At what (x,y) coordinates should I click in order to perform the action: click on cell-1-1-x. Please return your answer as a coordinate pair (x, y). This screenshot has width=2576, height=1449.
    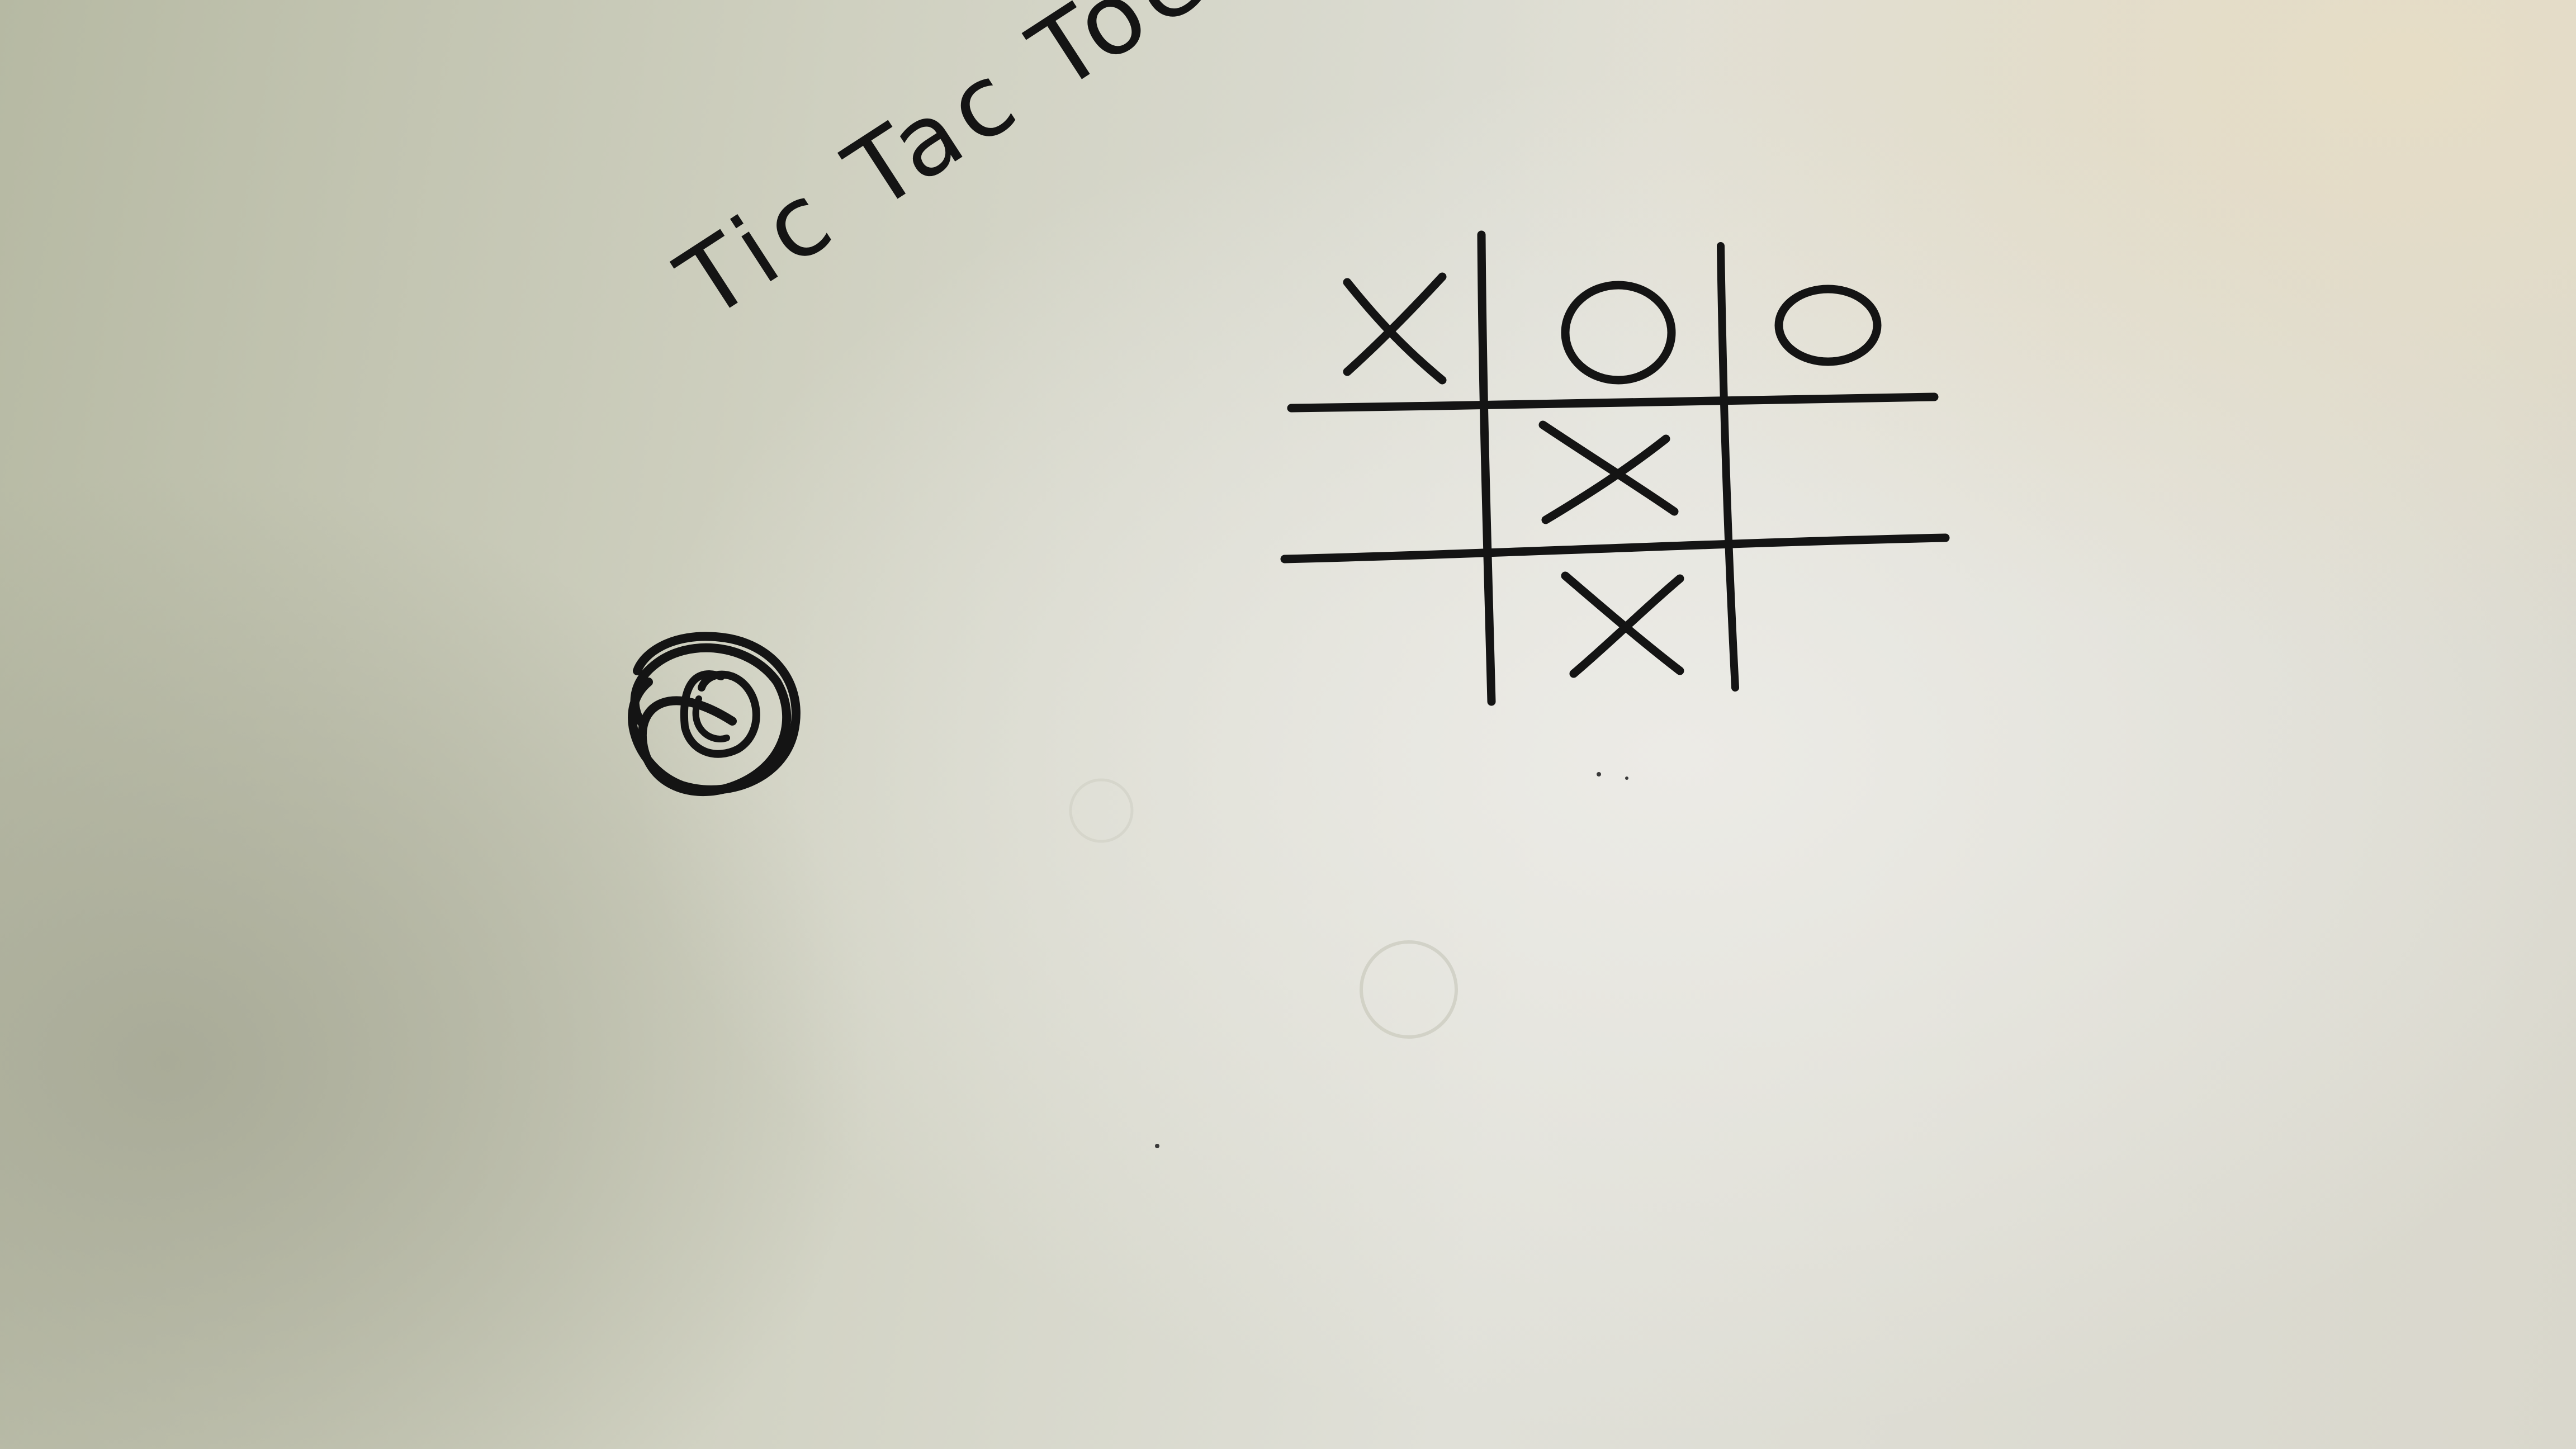
    Looking at the image, I should click on (1395, 329).